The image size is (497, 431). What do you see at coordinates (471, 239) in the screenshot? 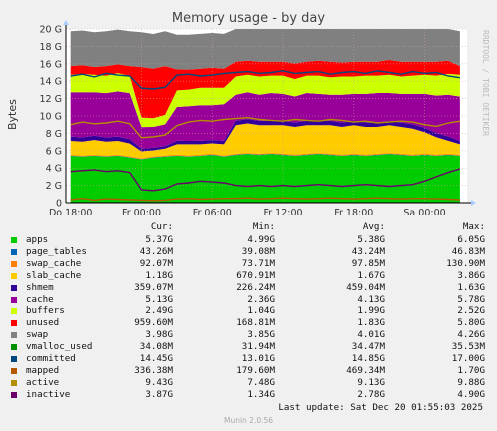
I see `legend-value-max: 6.05G` at bounding box center [471, 239].